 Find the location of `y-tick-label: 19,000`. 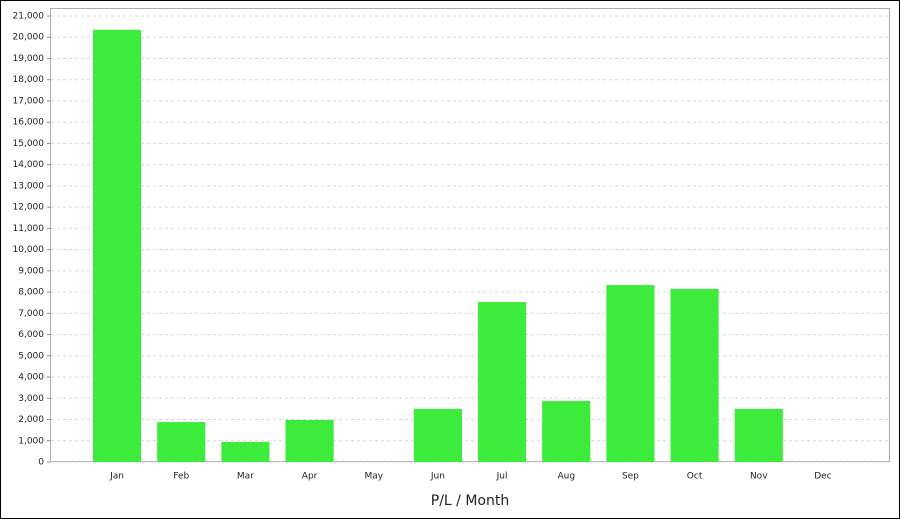

y-tick-label: 19,000 is located at coordinates (29, 59).